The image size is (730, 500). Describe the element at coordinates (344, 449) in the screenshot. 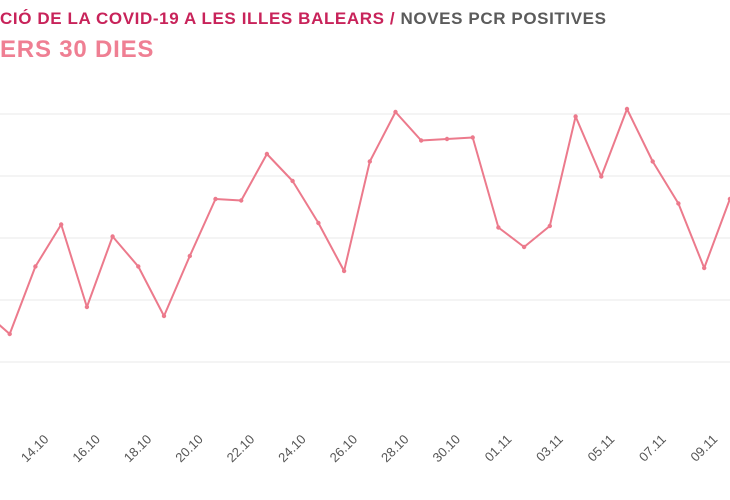

I see `x-tick-label-26.10: 26.10` at that location.